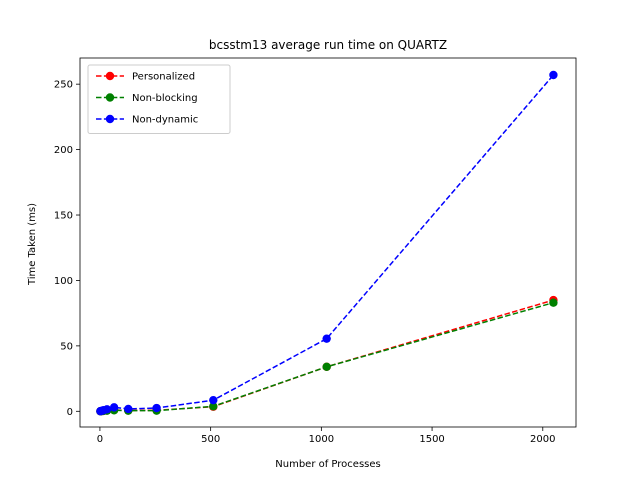 The width and height of the screenshot is (640, 480). I want to click on x-axis-title: Number of Processes, so click(327, 464).